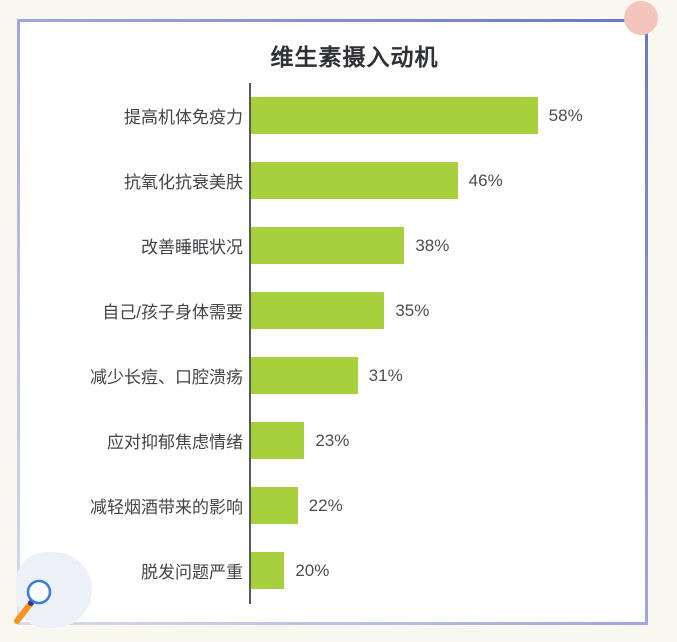 This screenshot has width=677, height=642. What do you see at coordinates (448, 440) in the screenshot?
I see `bar-plot-area: 23%` at bounding box center [448, 440].